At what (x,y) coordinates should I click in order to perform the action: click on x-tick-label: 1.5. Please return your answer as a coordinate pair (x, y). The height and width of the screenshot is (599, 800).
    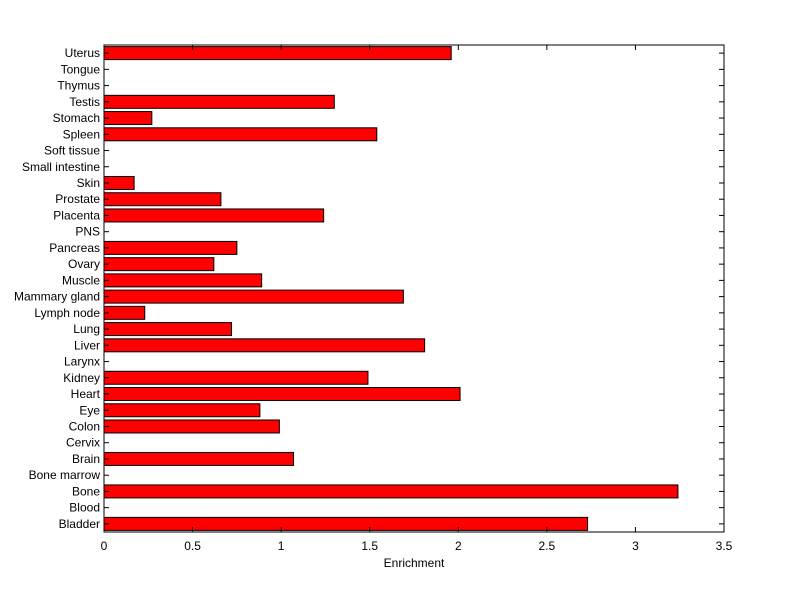
    Looking at the image, I should click on (369, 546).